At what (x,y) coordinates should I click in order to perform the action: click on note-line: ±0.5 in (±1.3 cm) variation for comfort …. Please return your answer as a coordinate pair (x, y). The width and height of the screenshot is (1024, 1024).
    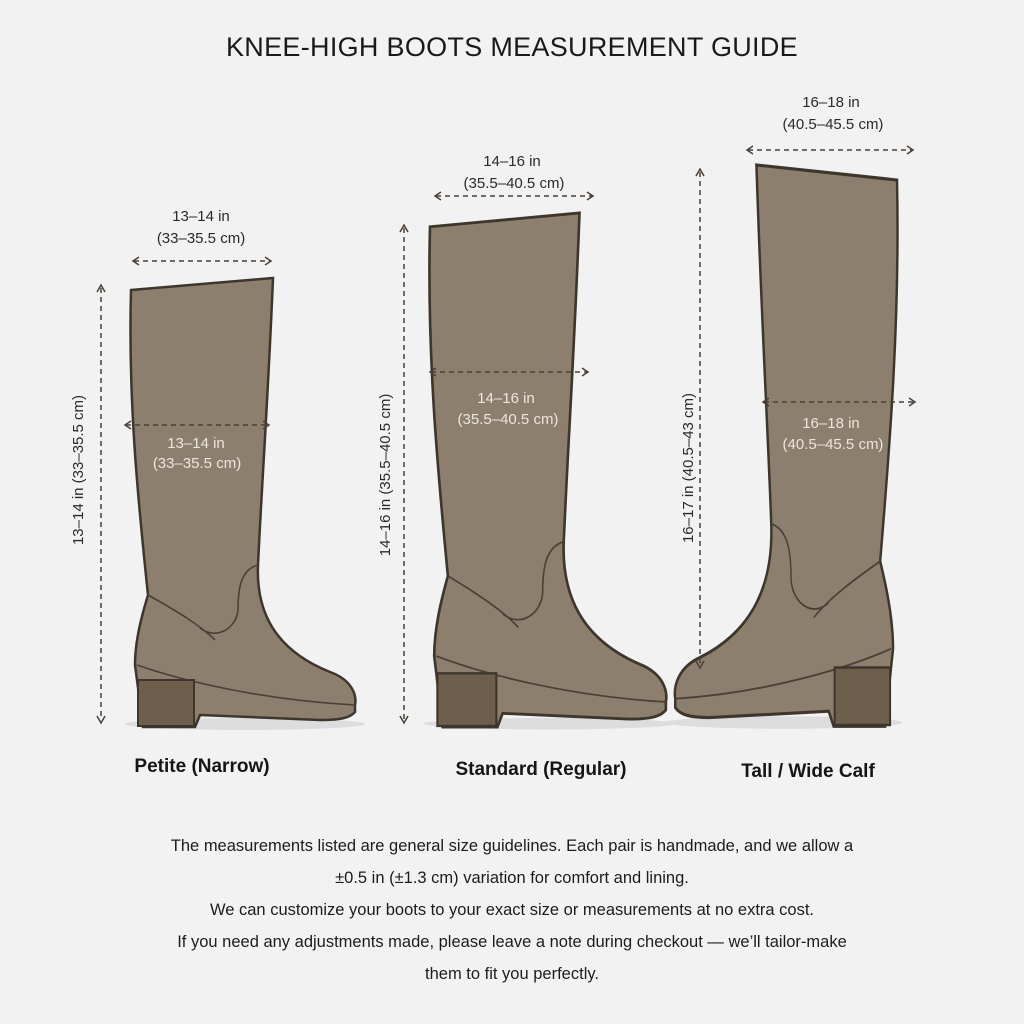
    Looking at the image, I should click on (512, 878).